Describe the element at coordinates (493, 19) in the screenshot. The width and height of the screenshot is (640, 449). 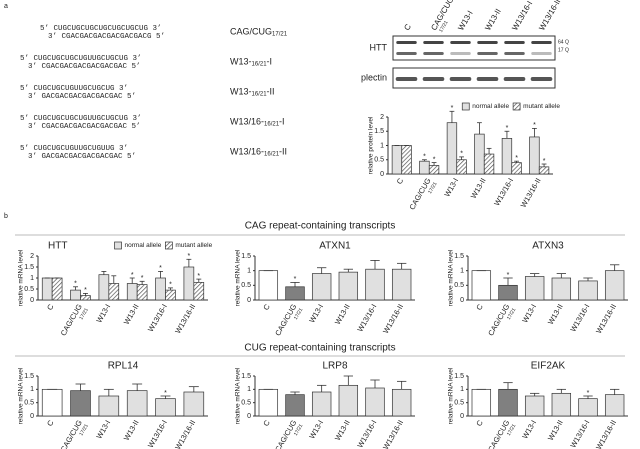
I see `lane-label: W13-II` at that location.